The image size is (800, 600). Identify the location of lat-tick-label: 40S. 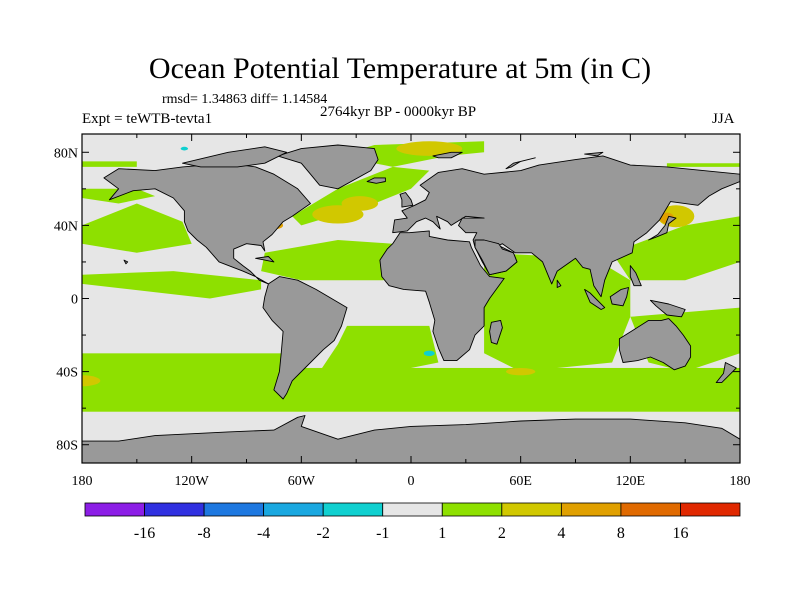
(67, 373).